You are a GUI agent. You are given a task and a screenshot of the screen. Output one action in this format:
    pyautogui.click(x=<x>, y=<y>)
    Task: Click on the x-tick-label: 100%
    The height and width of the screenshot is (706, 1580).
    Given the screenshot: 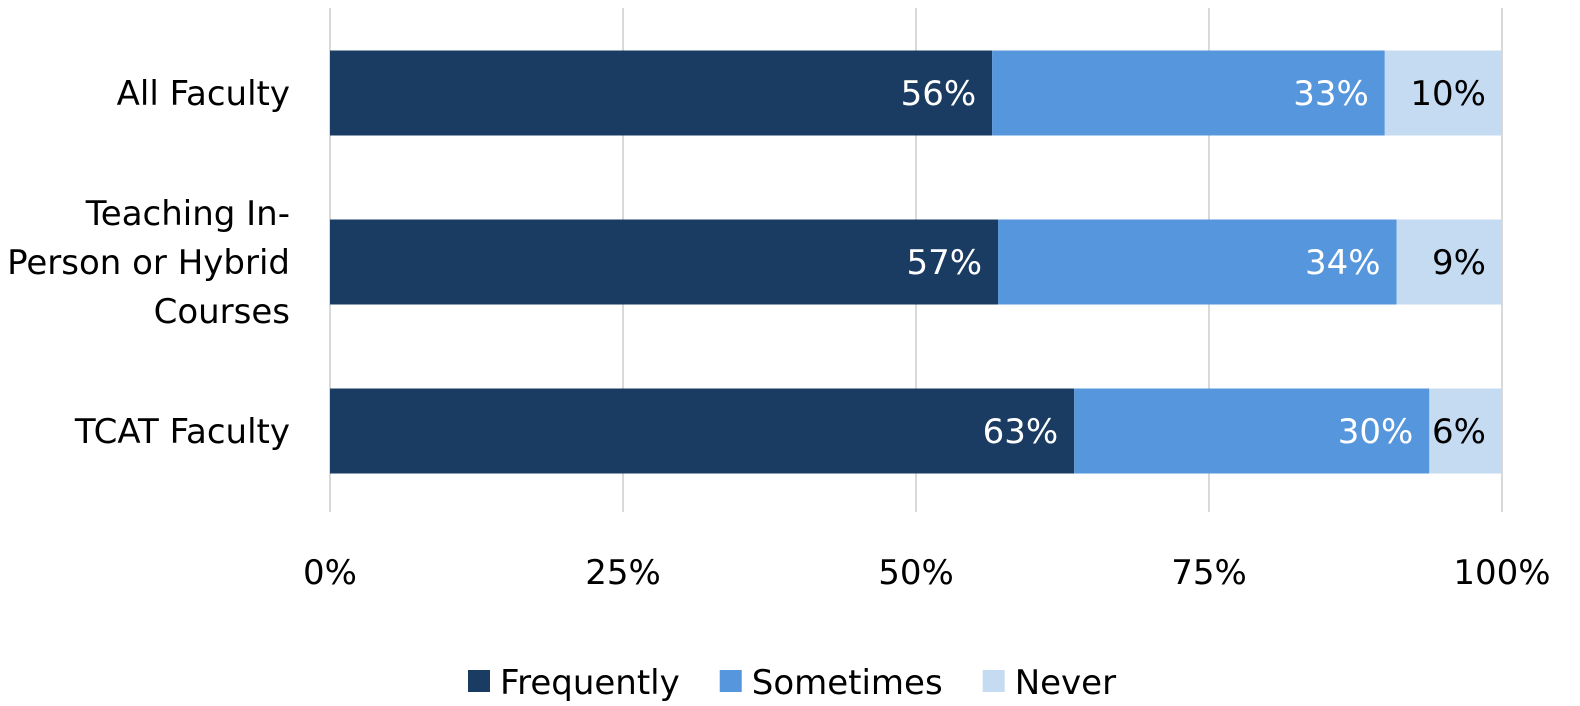 What is the action you would take?
    pyautogui.click(x=1501, y=573)
    